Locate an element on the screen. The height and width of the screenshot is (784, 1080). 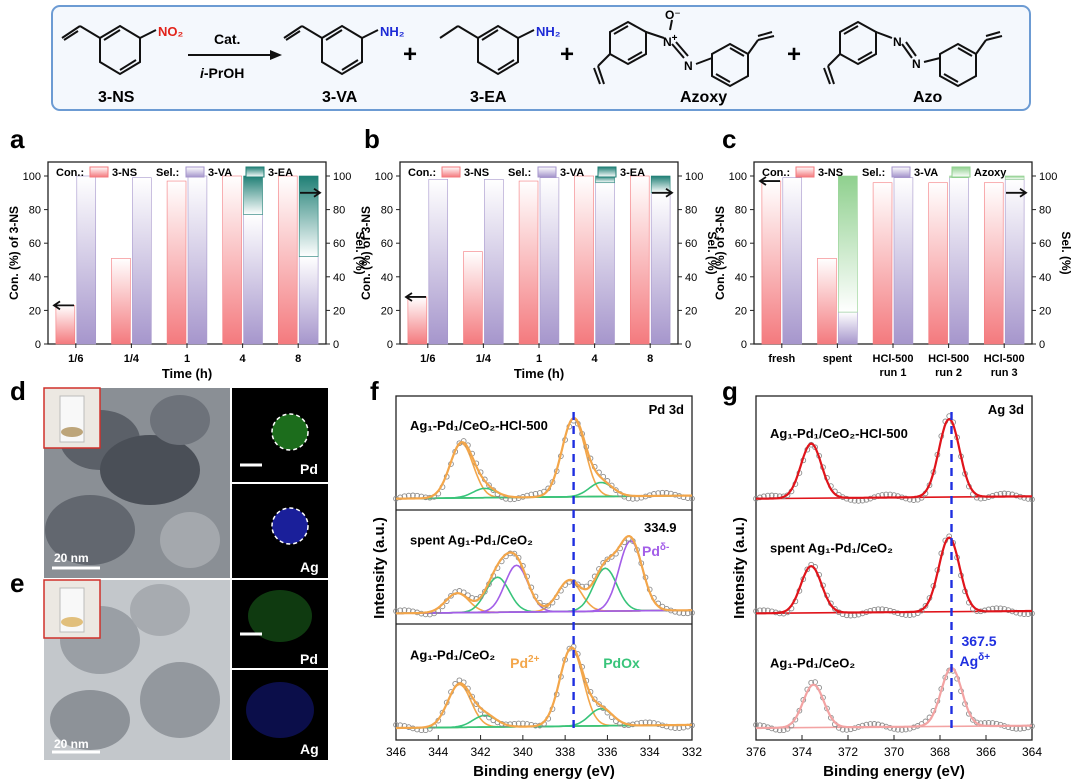
pd-2plus-label: Pd2+ is located at coordinates (524, 662).